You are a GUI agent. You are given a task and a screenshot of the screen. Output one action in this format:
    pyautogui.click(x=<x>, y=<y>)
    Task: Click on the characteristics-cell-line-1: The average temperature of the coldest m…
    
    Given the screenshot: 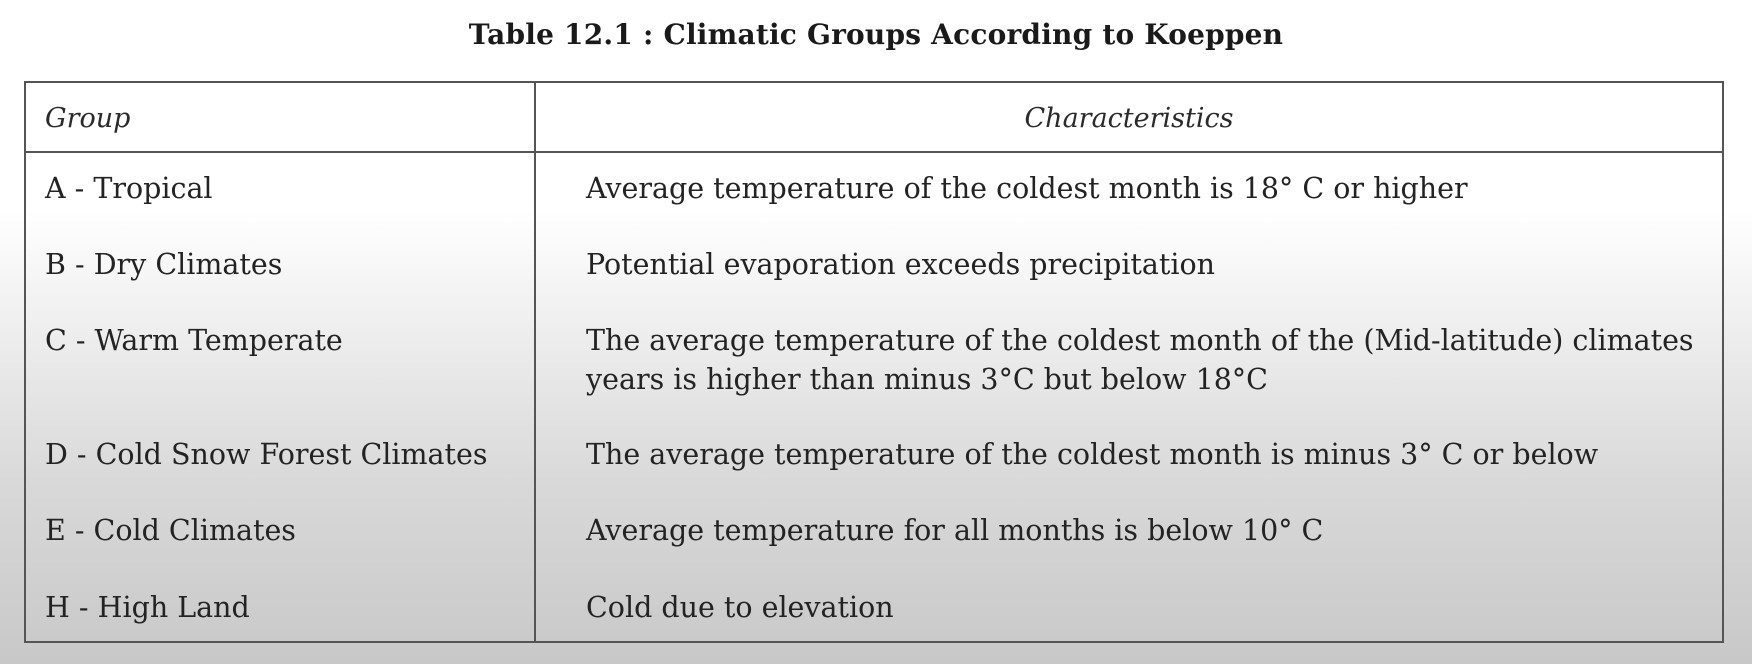 What is the action you would take?
    pyautogui.click(x=1140, y=340)
    